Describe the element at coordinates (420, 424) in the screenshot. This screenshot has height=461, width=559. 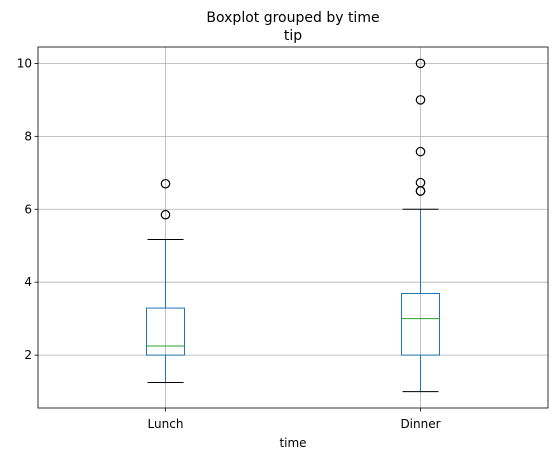
I see `x-tick-label: Dinner` at that location.